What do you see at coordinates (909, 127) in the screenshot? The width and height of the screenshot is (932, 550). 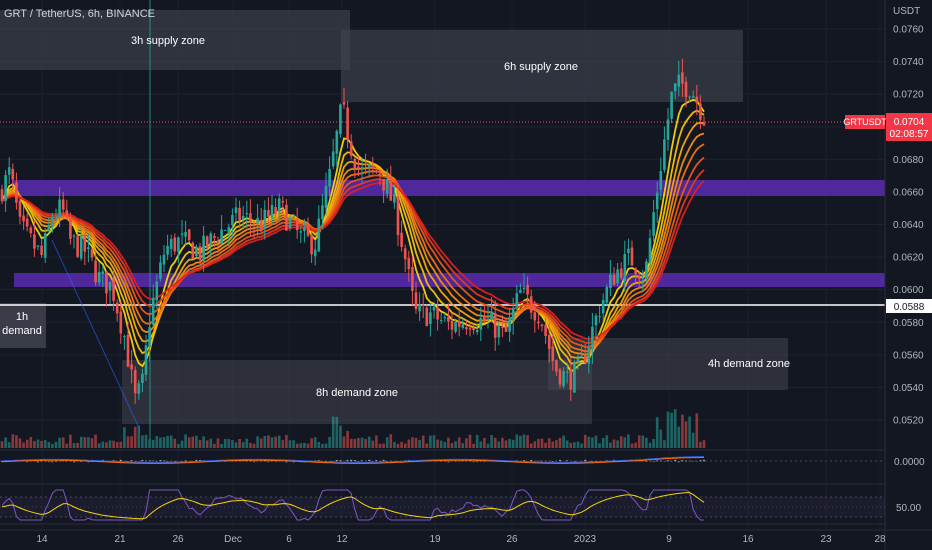 I see `price-tag-bg` at bounding box center [909, 127].